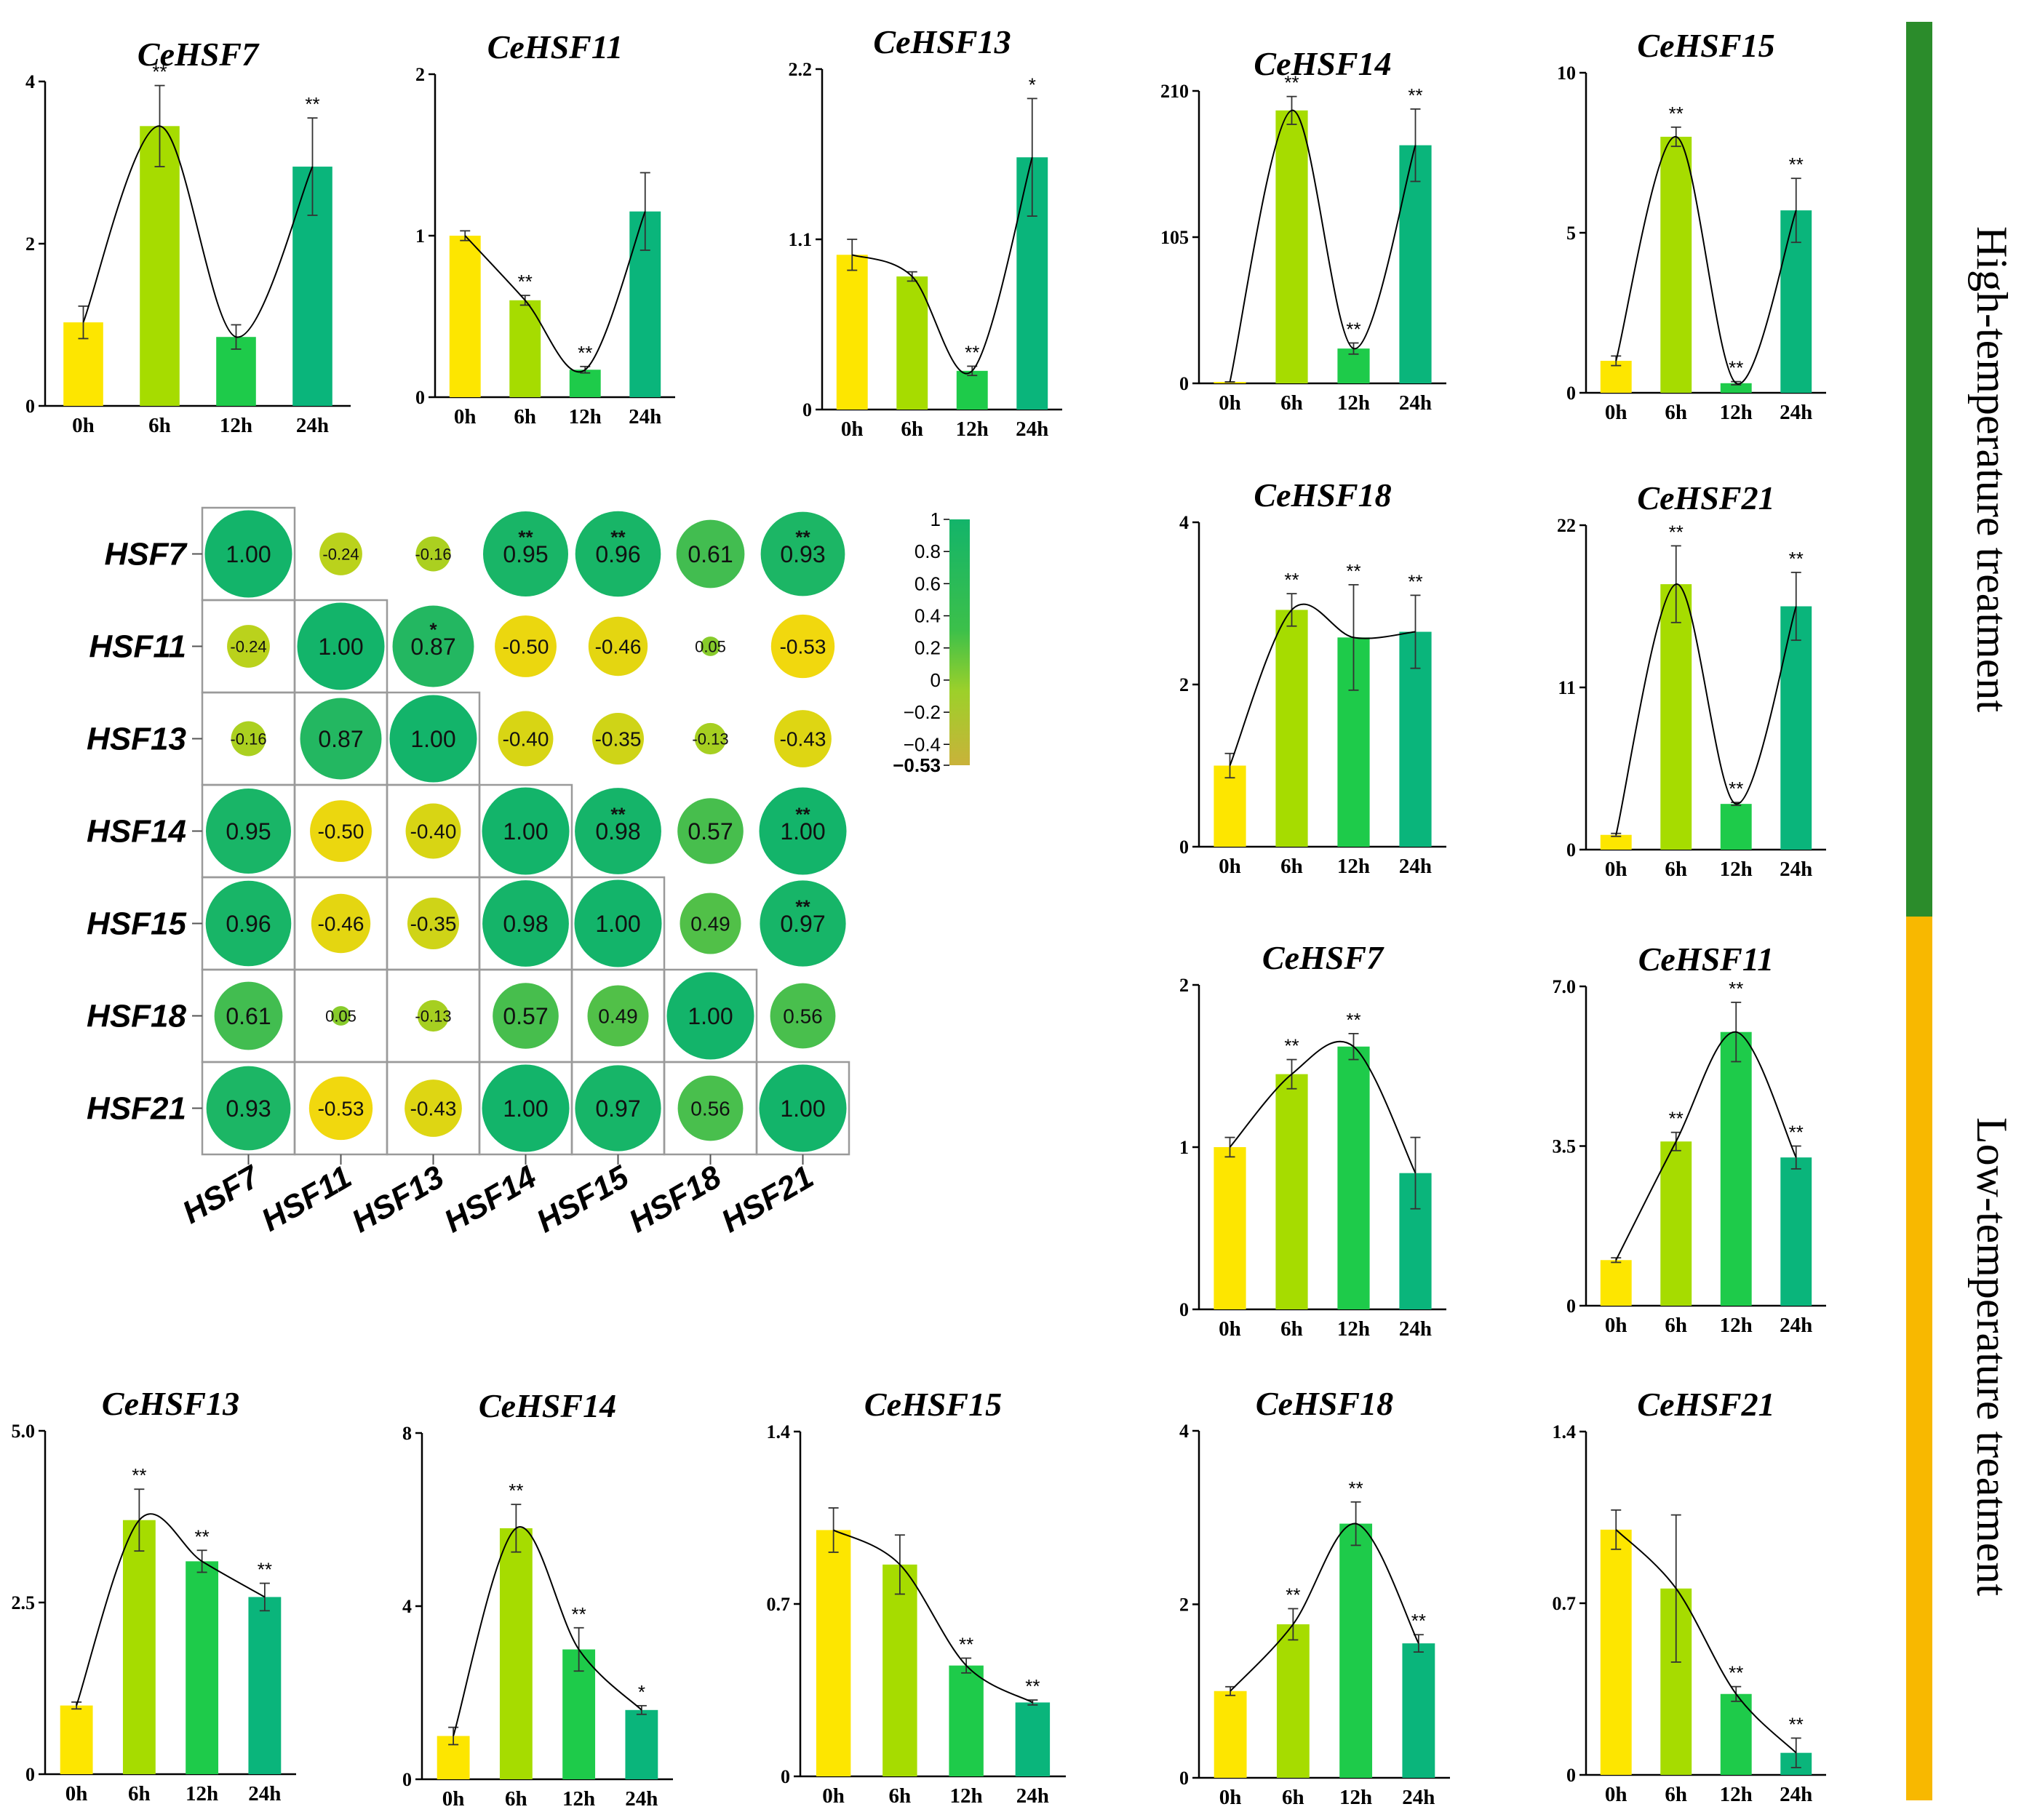 Image resolution: width=2040 pixels, height=1820 pixels. I want to click on correlation-value: 0.87, so click(432, 647).